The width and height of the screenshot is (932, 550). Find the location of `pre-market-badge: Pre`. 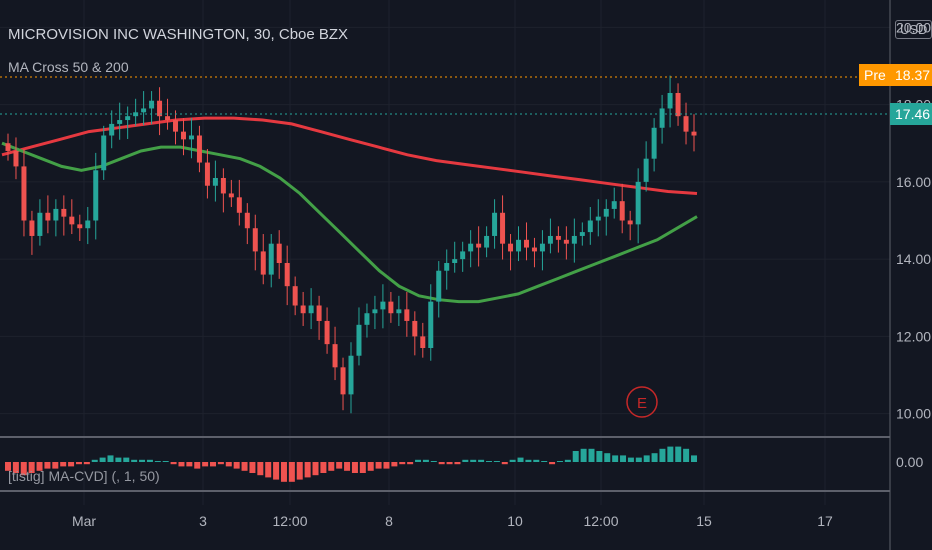

pre-market-badge: Pre is located at coordinates (875, 75).